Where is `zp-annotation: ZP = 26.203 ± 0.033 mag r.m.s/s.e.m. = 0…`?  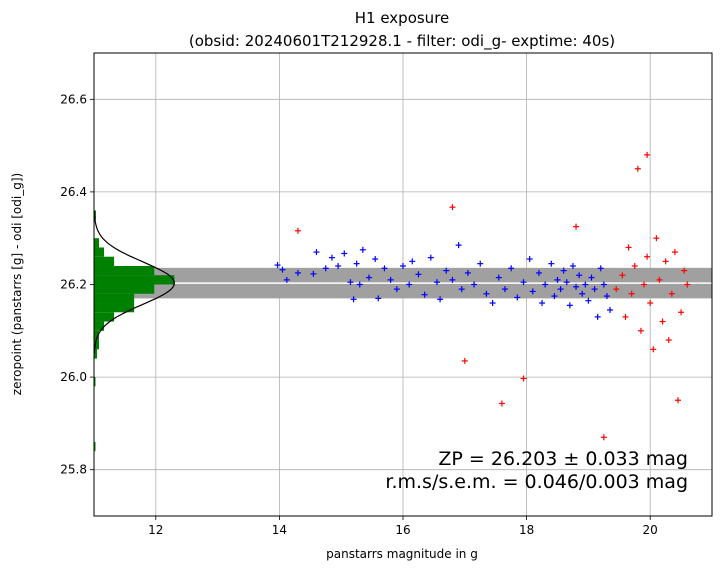 zp-annotation: ZP = 26.203 ± 0.033 mag r.m.s/s.e.m. = 0… is located at coordinates (536, 470).